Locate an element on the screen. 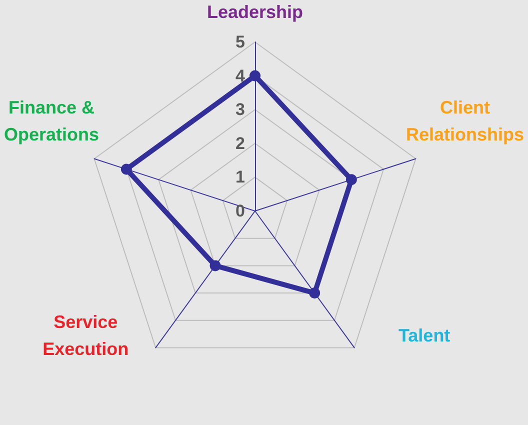  y-tick-label: 0 is located at coordinates (240, 211).